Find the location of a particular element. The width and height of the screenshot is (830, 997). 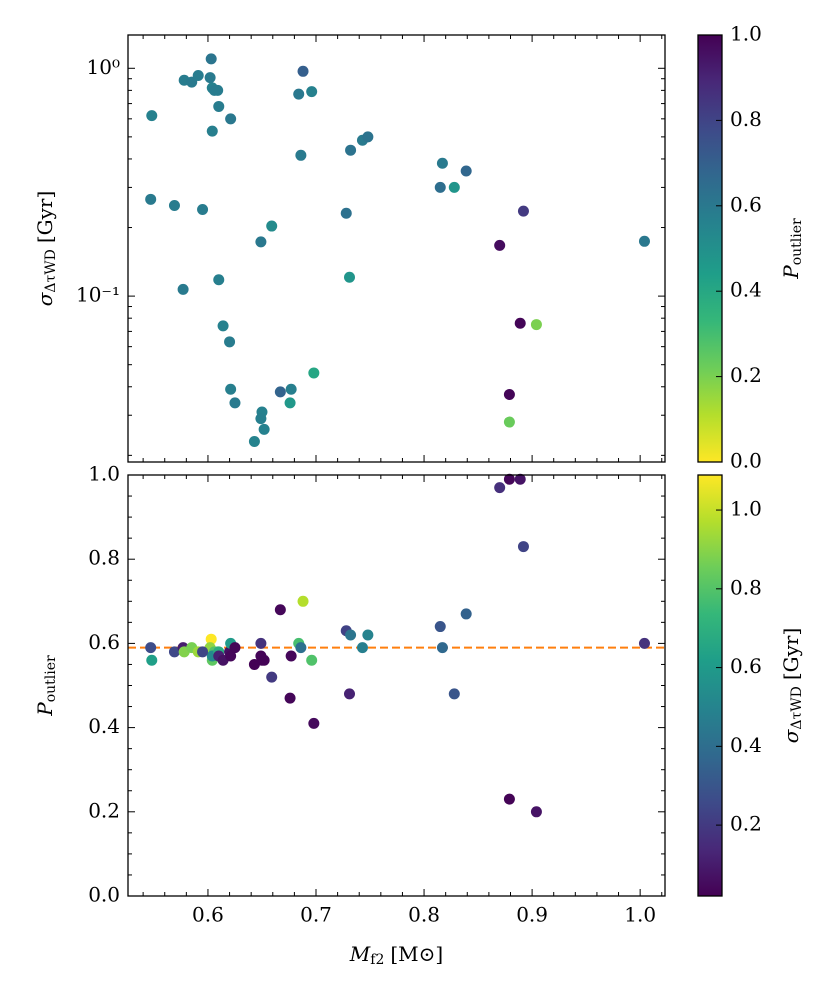

x-tick-label: 0.6 is located at coordinates (208, 915).